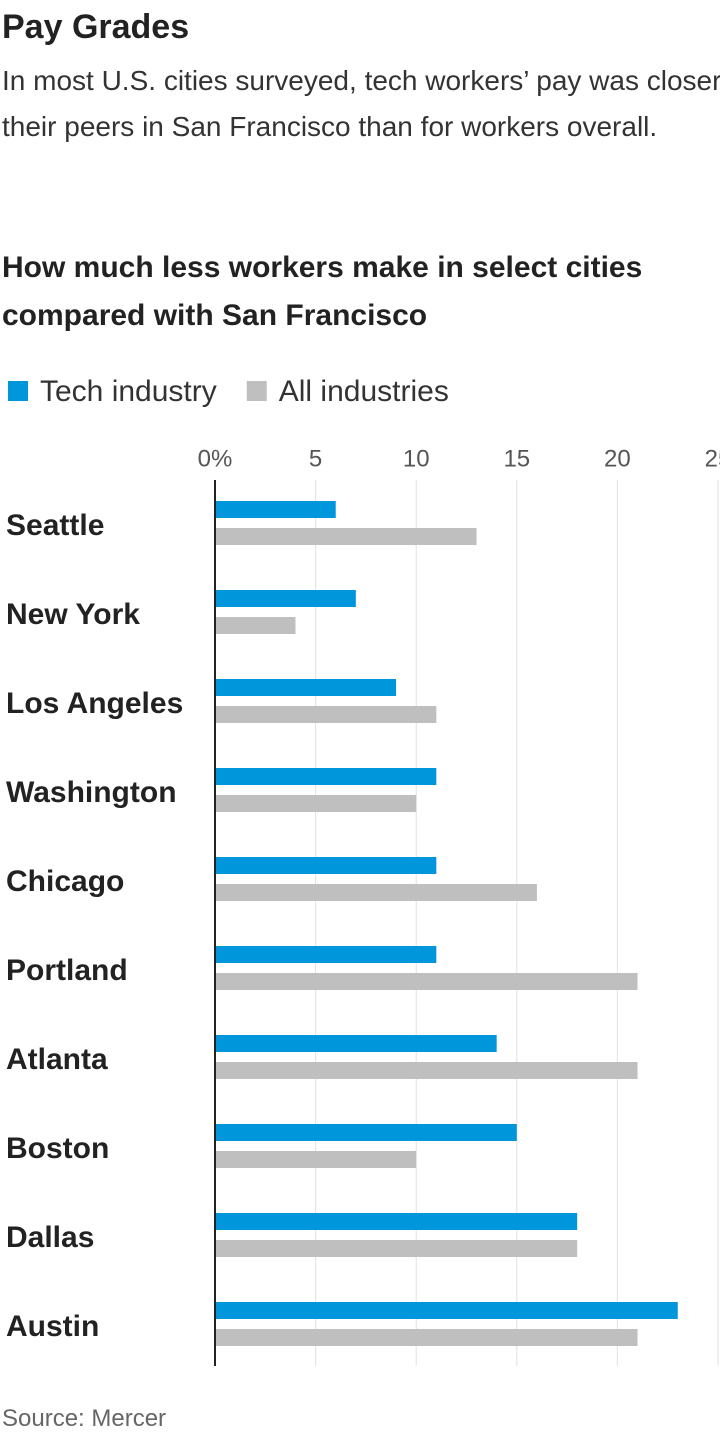 Image resolution: width=720 pixels, height=1440 pixels. What do you see at coordinates (55, 525) in the screenshot?
I see `category-label: Seattle` at bounding box center [55, 525].